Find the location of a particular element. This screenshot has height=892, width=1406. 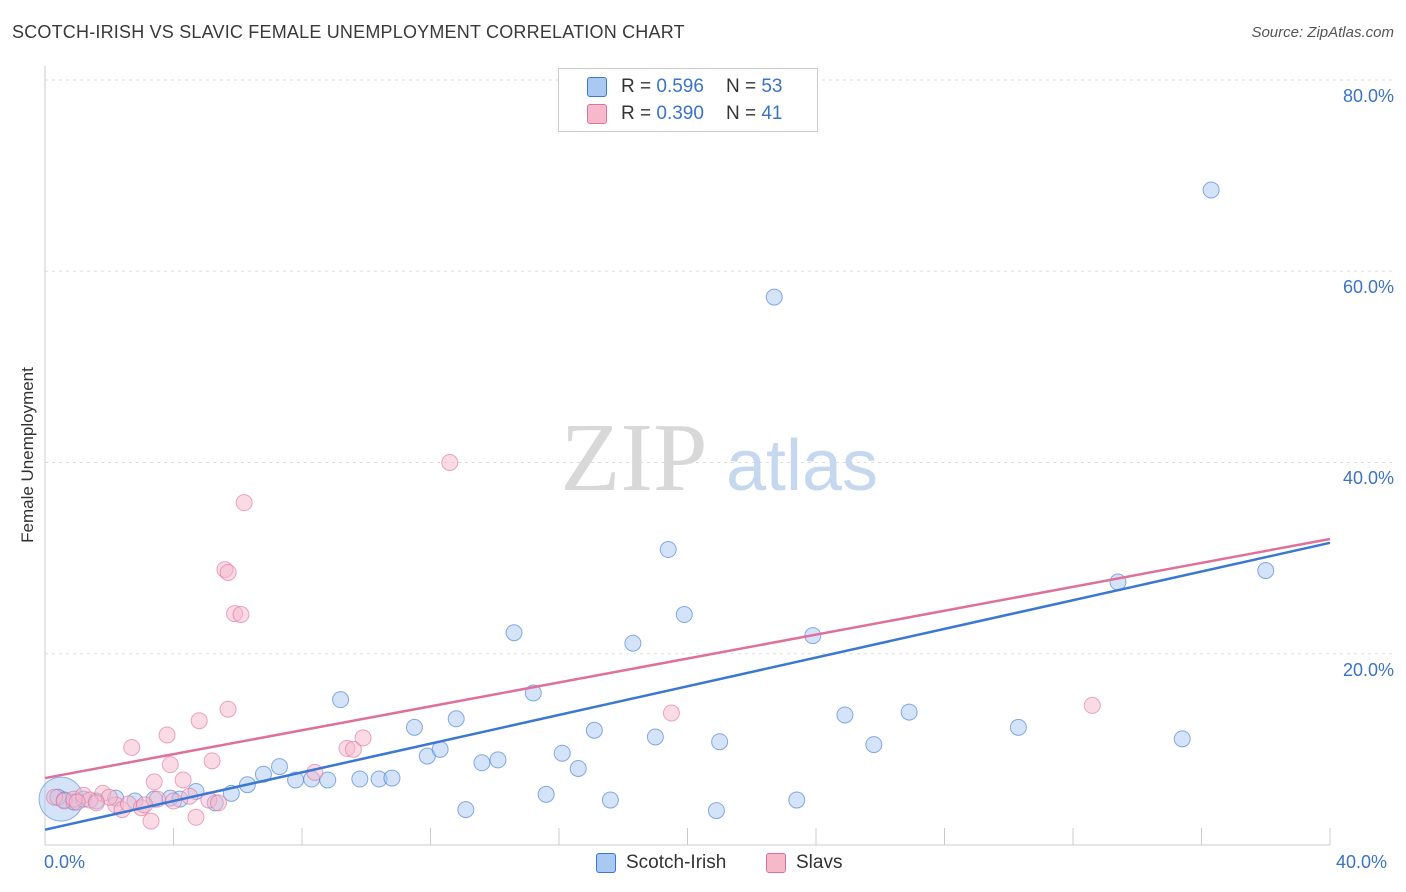

legend-row-scotch-irish: R = 0.596 N = 53 is located at coordinates (684, 87).